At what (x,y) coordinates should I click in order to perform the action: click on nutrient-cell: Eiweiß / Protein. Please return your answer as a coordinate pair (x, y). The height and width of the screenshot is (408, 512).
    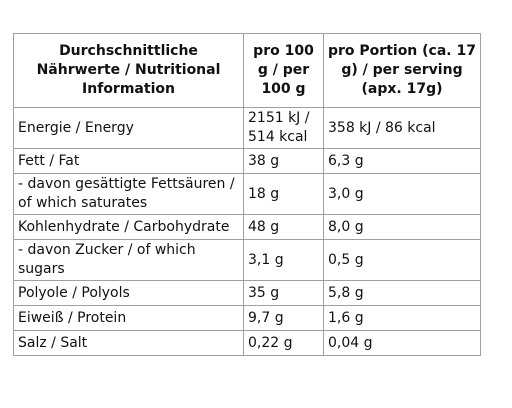
    Looking at the image, I should click on (128, 318).